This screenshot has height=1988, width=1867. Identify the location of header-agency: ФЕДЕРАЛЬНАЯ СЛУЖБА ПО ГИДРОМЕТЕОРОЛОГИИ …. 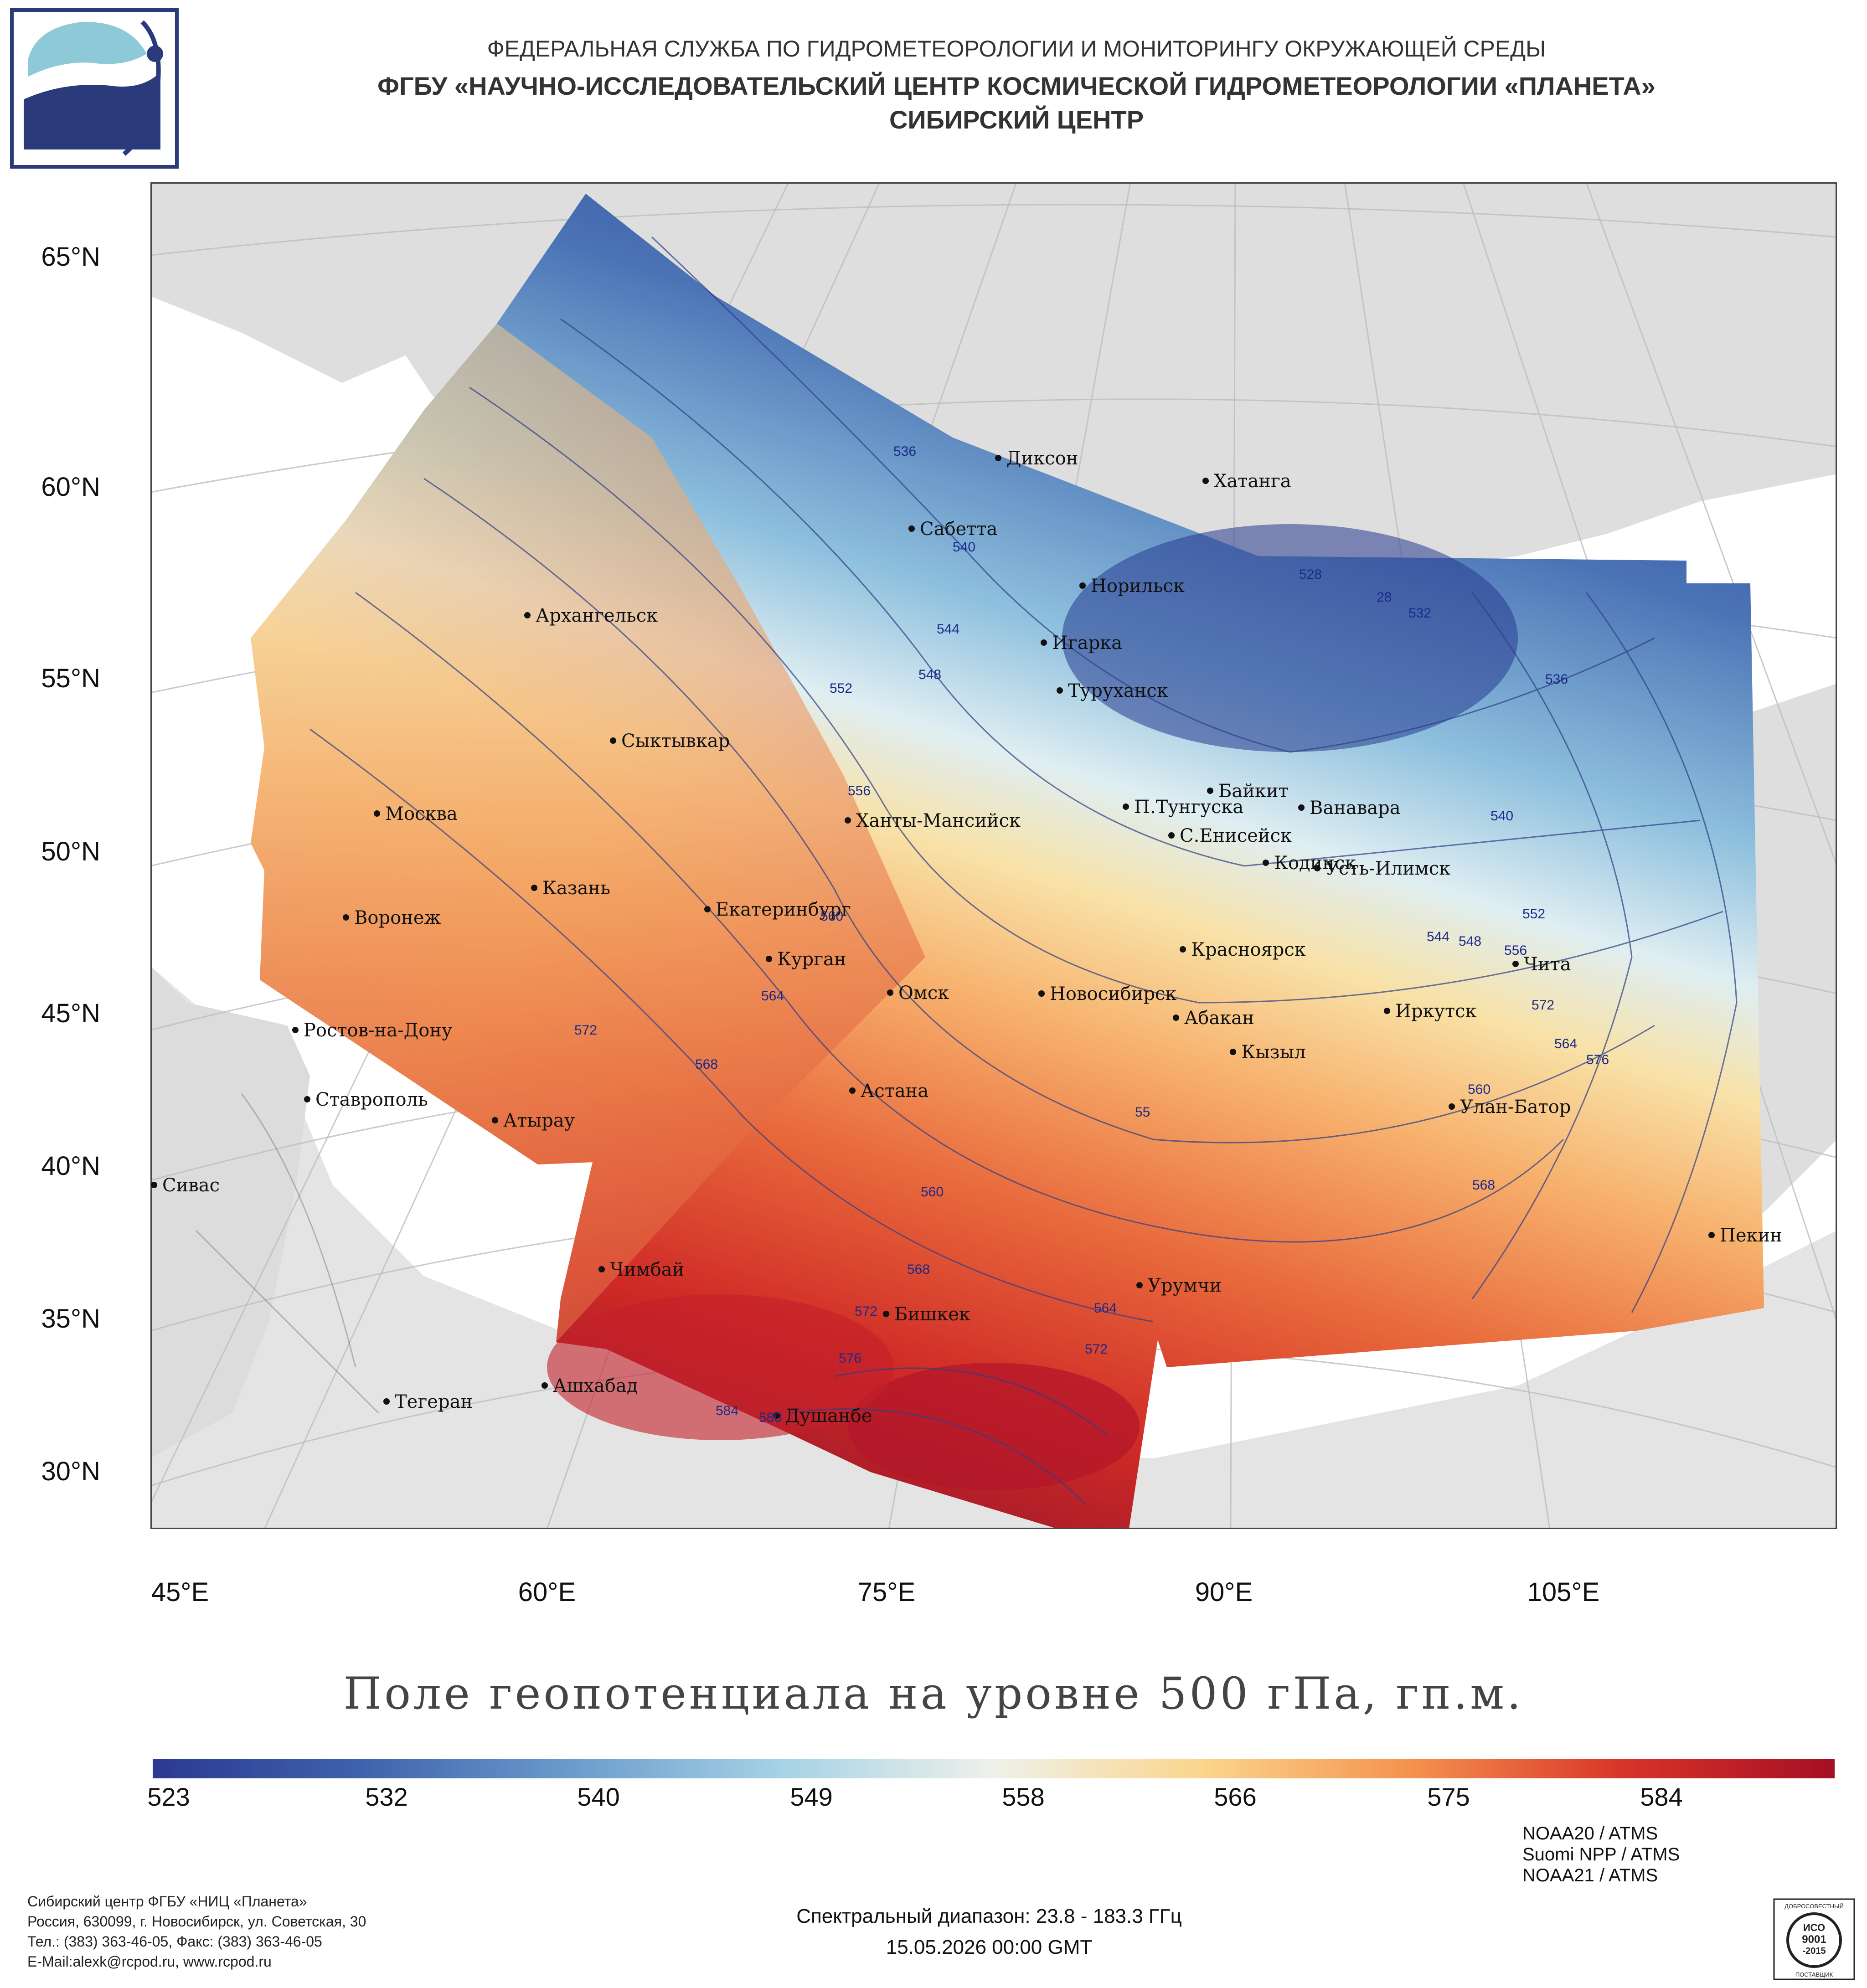
(1016, 49).